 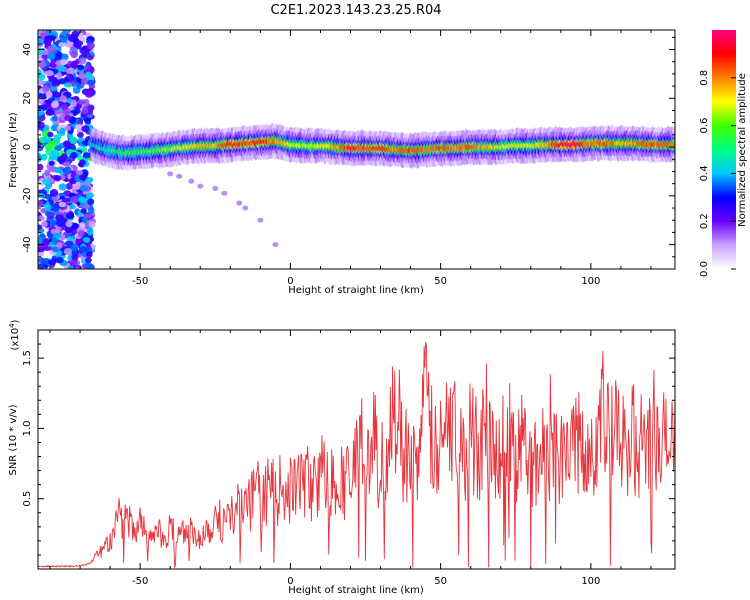 I want to click on colorbar-scale, so click(x=724, y=149).